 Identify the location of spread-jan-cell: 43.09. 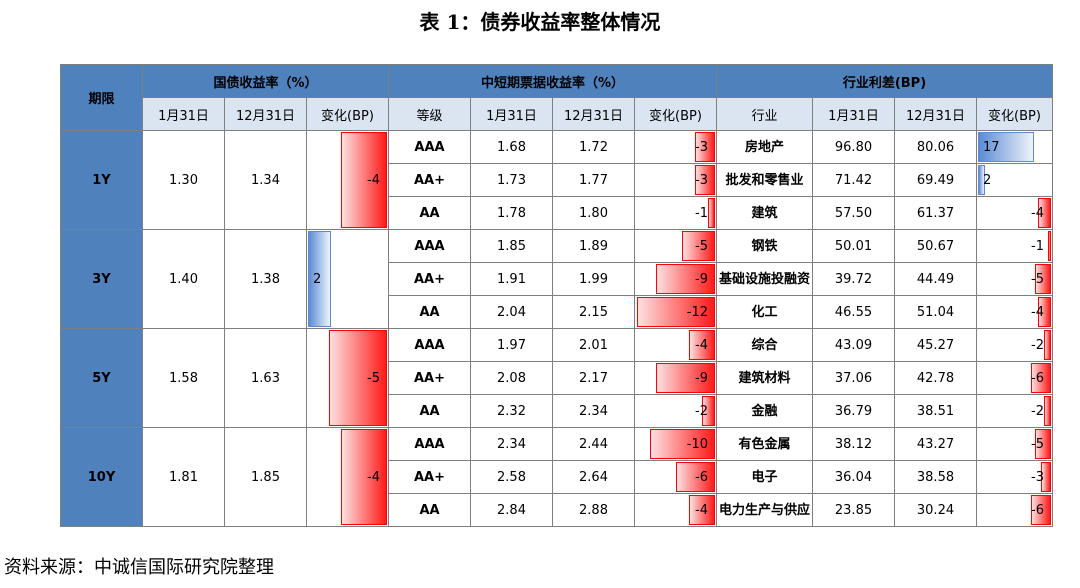
(853, 345).